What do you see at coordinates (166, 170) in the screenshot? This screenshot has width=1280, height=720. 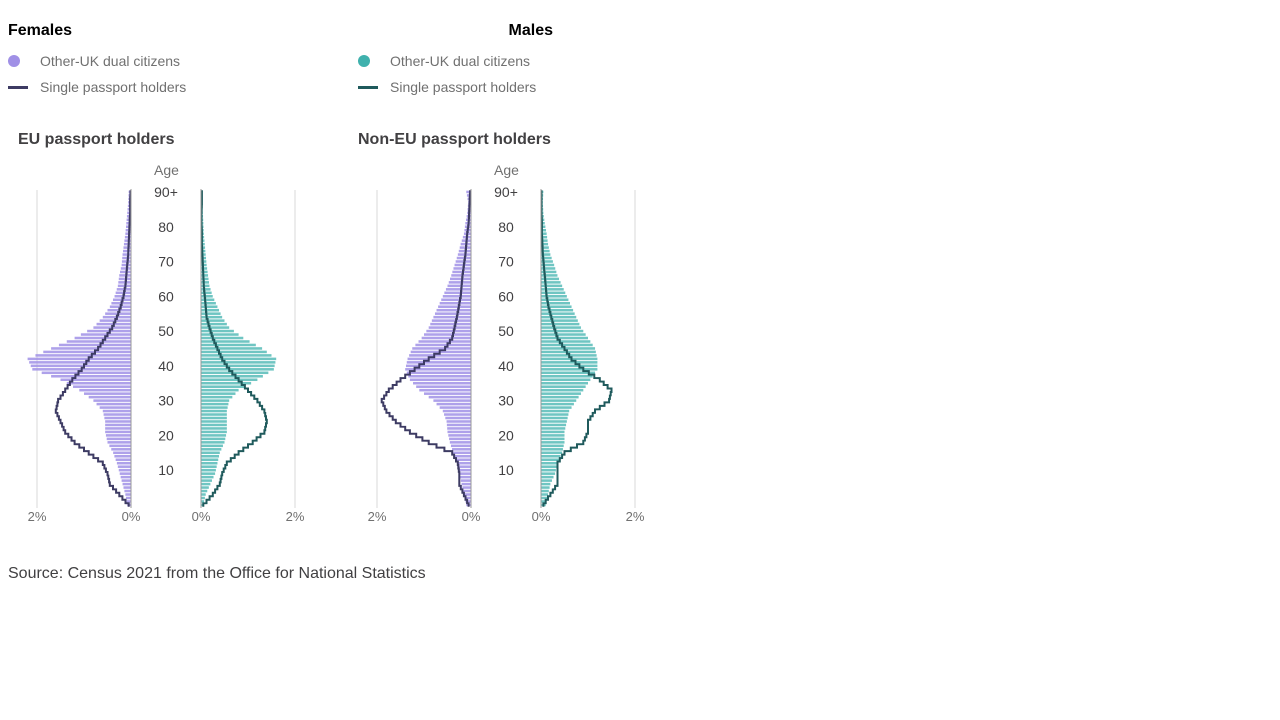 I see `age-axis-label: Age` at bounding box center [166, 170].